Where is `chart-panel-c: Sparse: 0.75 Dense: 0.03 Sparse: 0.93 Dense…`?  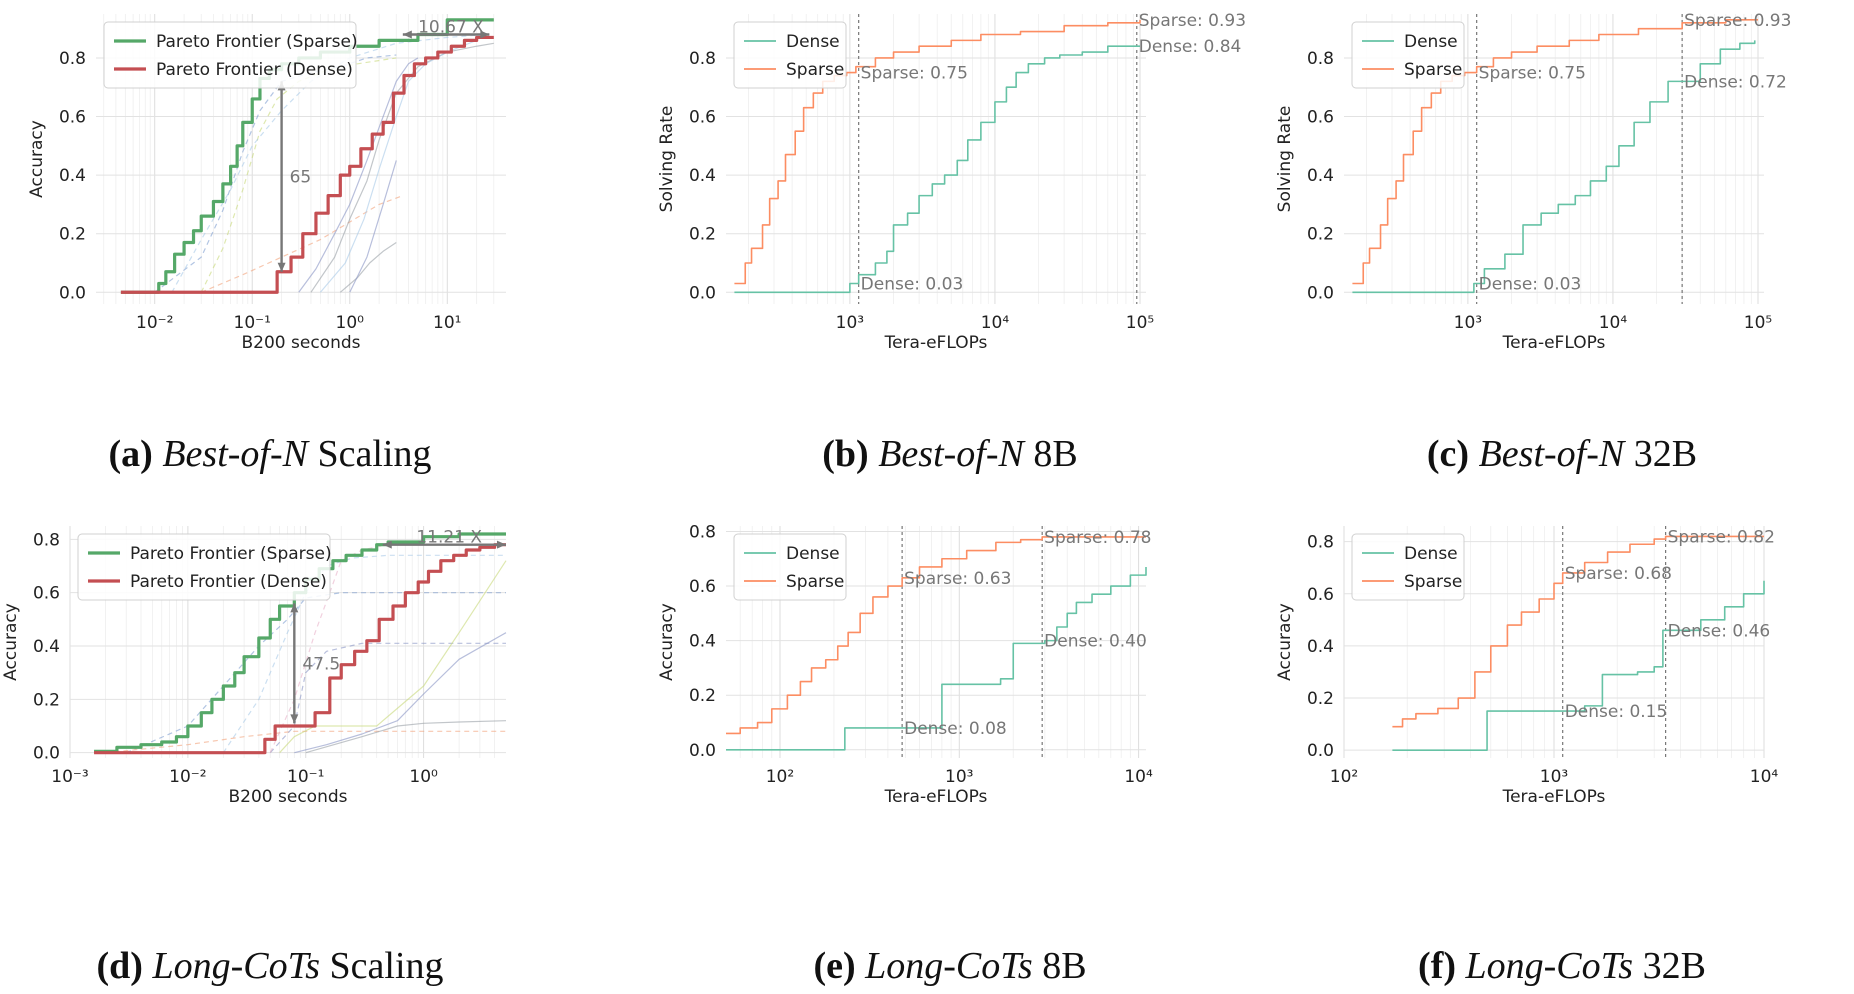
chart-panel-c: Sparse: 0.75 Dense: 0.03 Sparse: 0.93 Dense… is located at coordinates (1545, 210).